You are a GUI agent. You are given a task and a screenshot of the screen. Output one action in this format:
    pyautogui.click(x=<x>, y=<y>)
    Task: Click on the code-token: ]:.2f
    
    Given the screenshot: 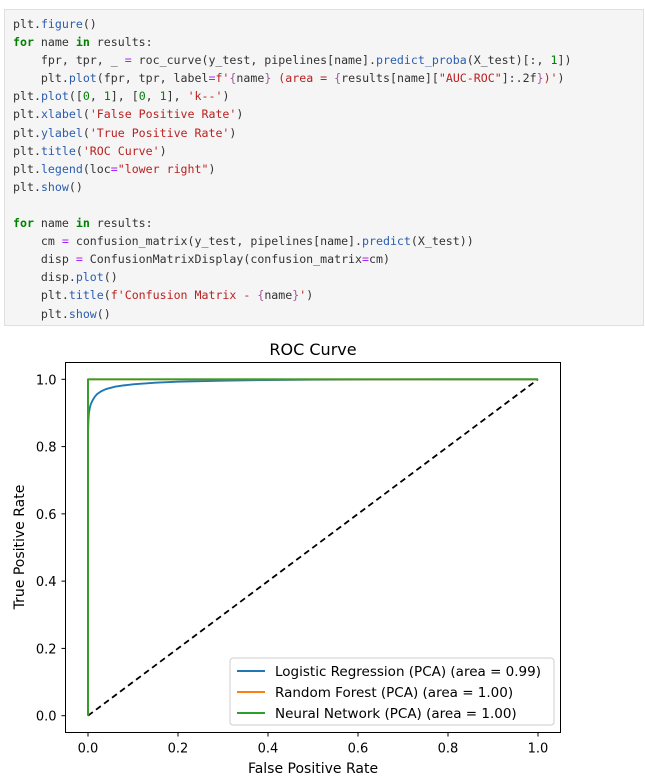 What is the action you would take?
    pyautogui.click(x=519, y=78)
    